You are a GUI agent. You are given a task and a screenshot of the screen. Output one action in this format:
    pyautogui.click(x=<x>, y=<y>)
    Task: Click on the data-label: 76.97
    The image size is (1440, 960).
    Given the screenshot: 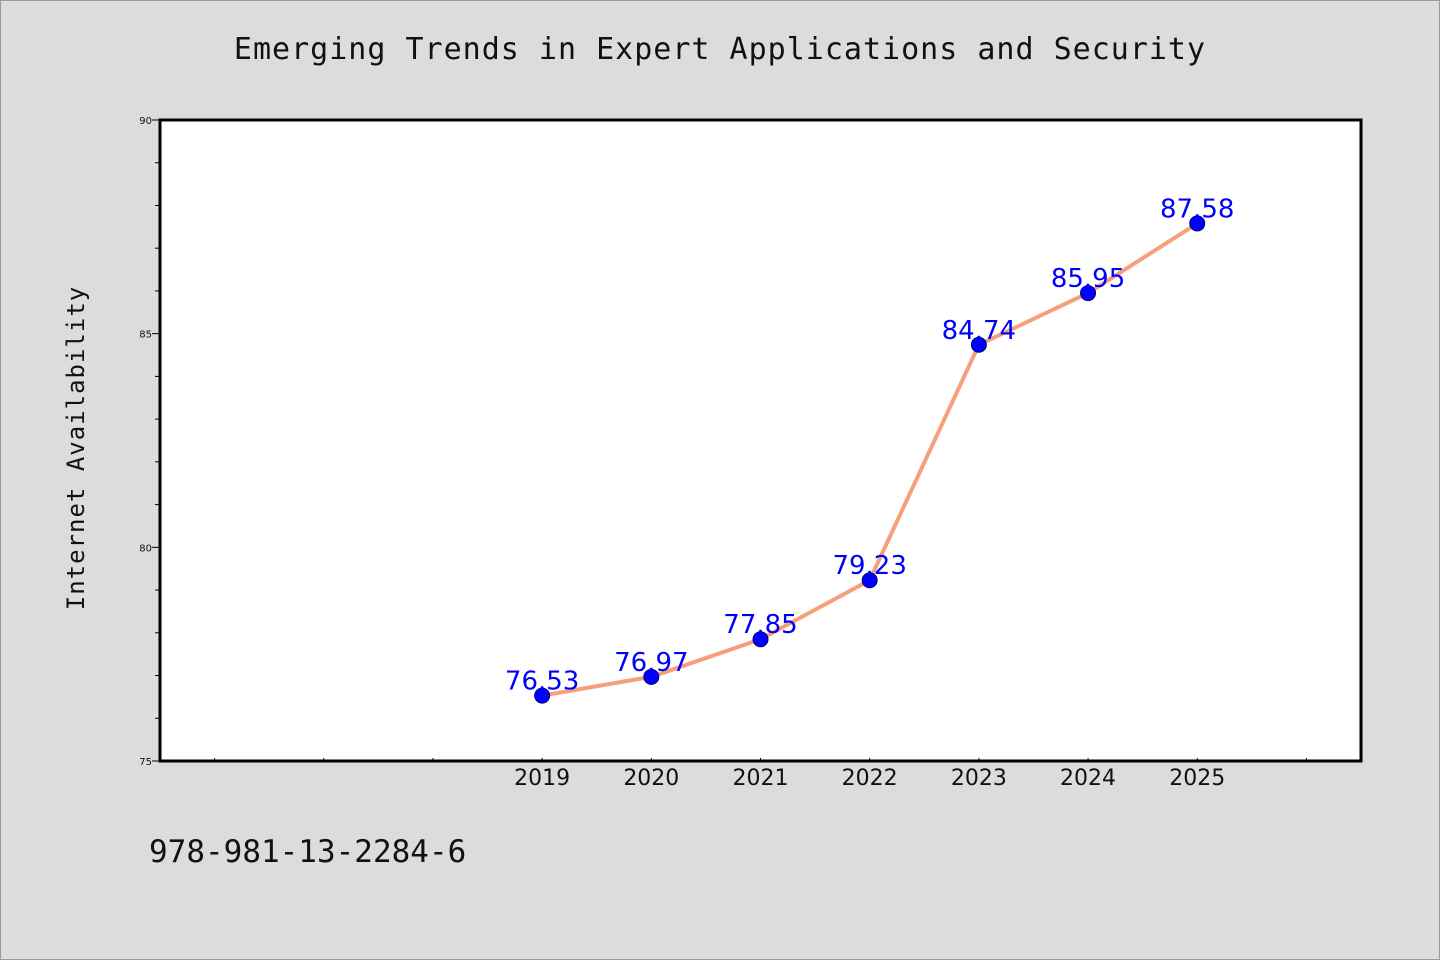 What is the action you would take?
    pyautogui.click(x=651, y=663)
    